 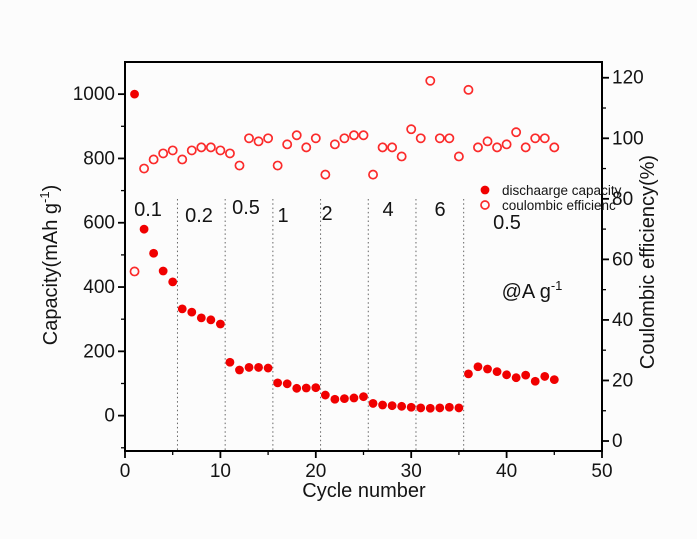 I want to click on left-tick-label: 1000, so click(x=94, y=94).